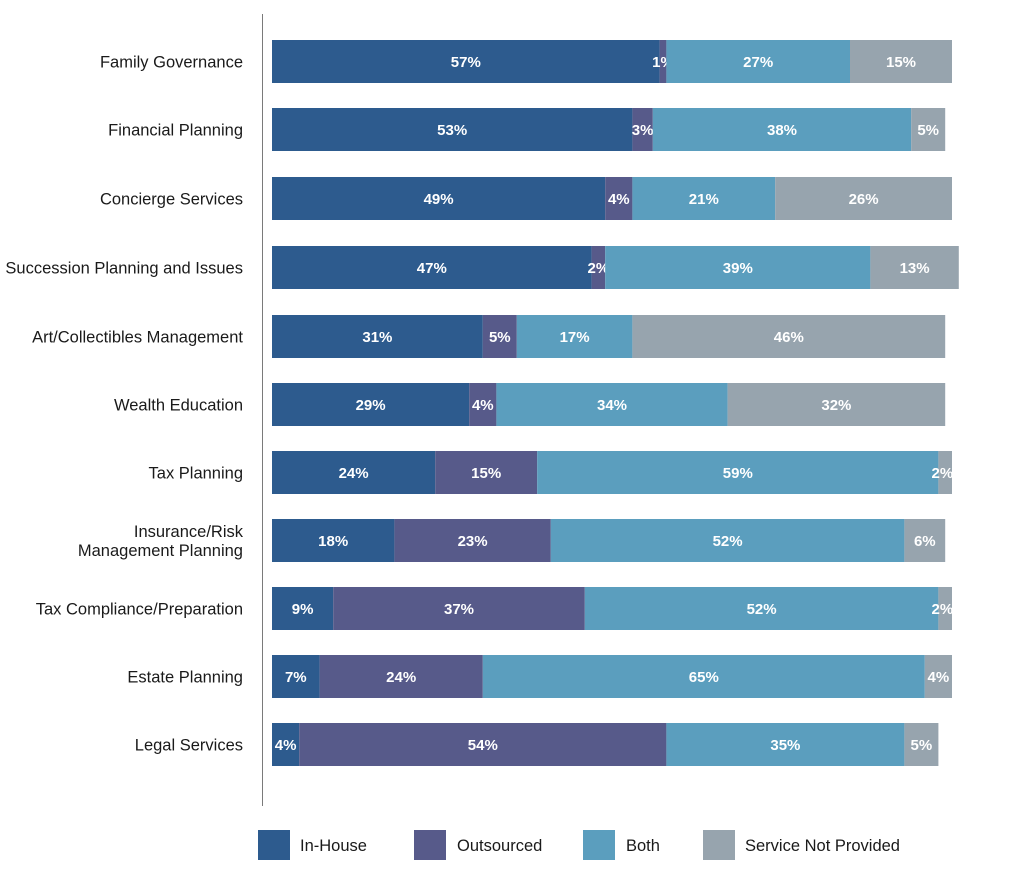  Describe the element at coordinates (185, 678) in the screenshot. I see `category-label: Estate Planning` at that location.